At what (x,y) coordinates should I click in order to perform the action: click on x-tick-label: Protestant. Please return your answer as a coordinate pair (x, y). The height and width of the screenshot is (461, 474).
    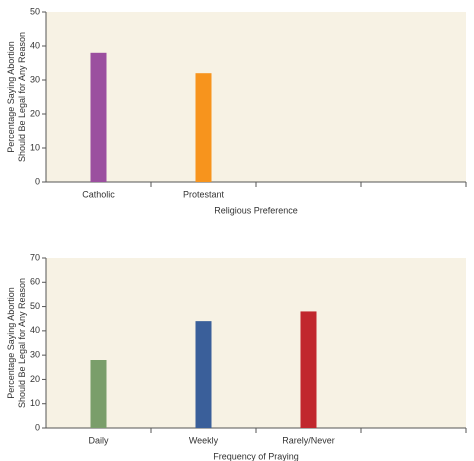
    Looking at the image, I should click on (204, 194).